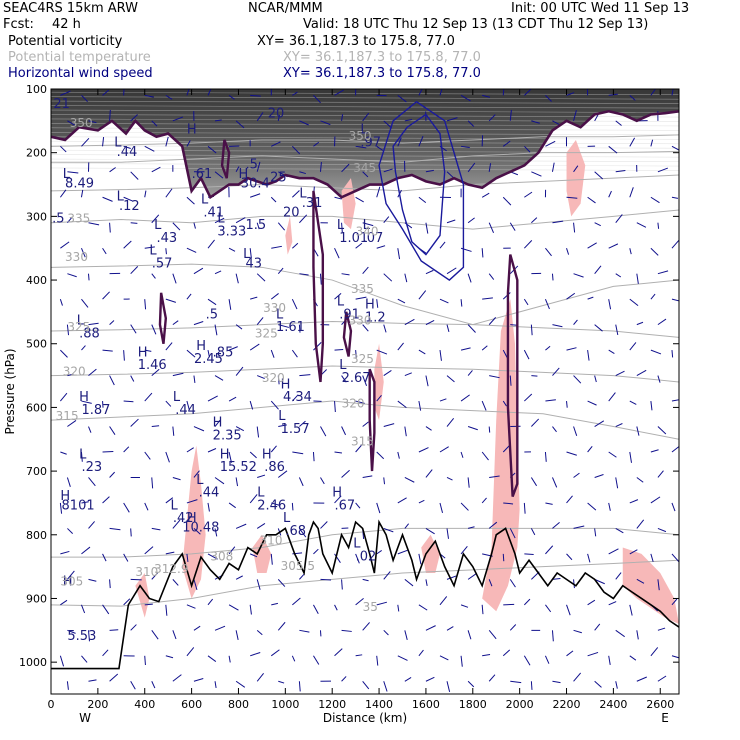 Image resolution: width=740 pixels, height=740 pixels. I want to click on pv-annotation: 1.61, so click(290, 327).